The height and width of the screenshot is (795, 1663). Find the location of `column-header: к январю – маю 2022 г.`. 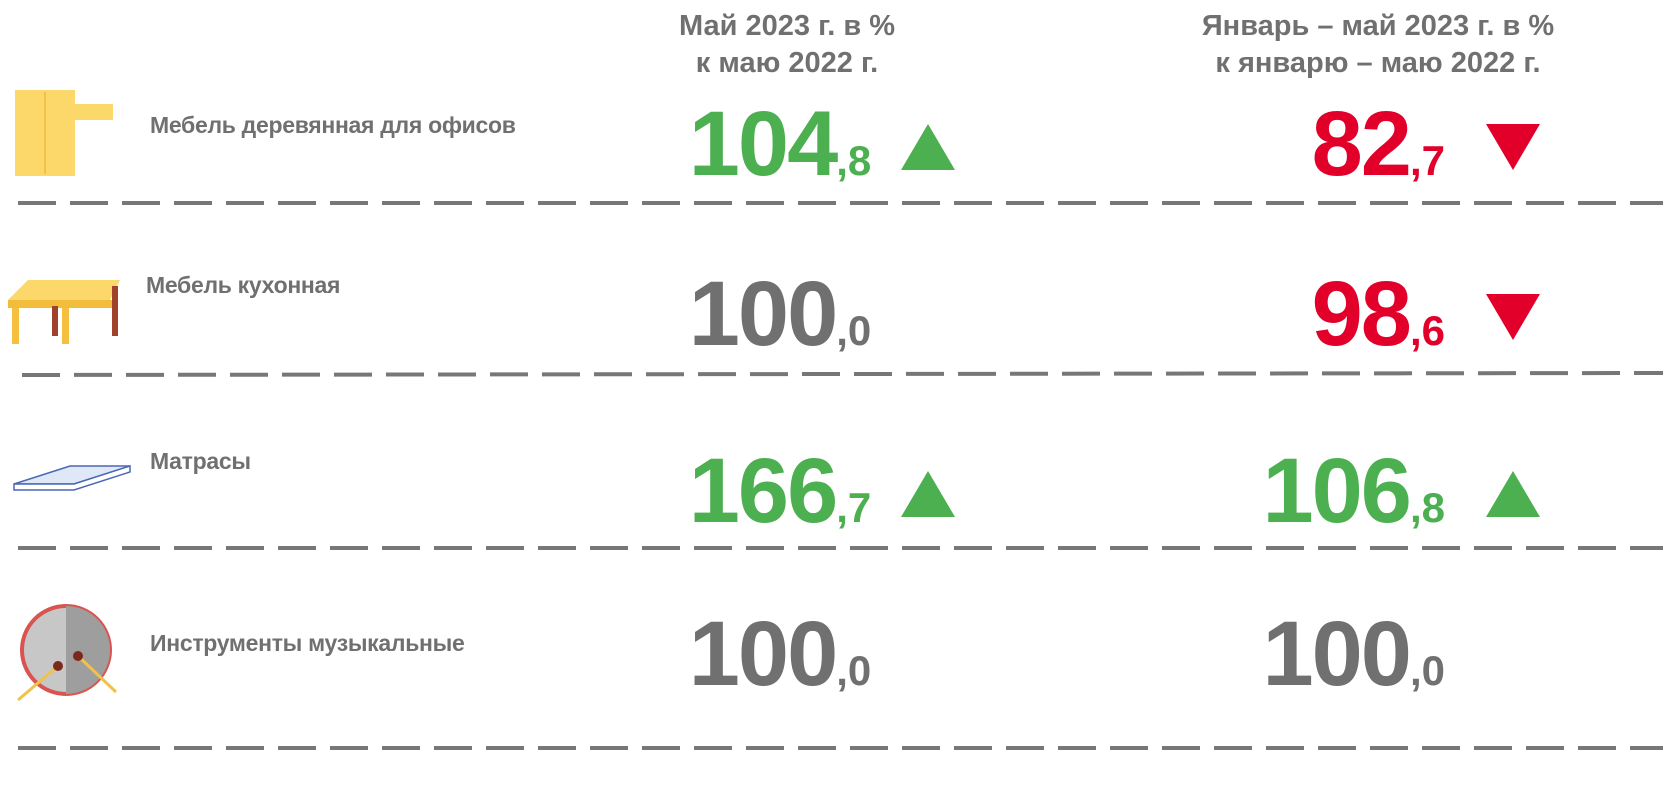

column-header: к январю – маю 2022 г. is located at coordinates (1378, 63).